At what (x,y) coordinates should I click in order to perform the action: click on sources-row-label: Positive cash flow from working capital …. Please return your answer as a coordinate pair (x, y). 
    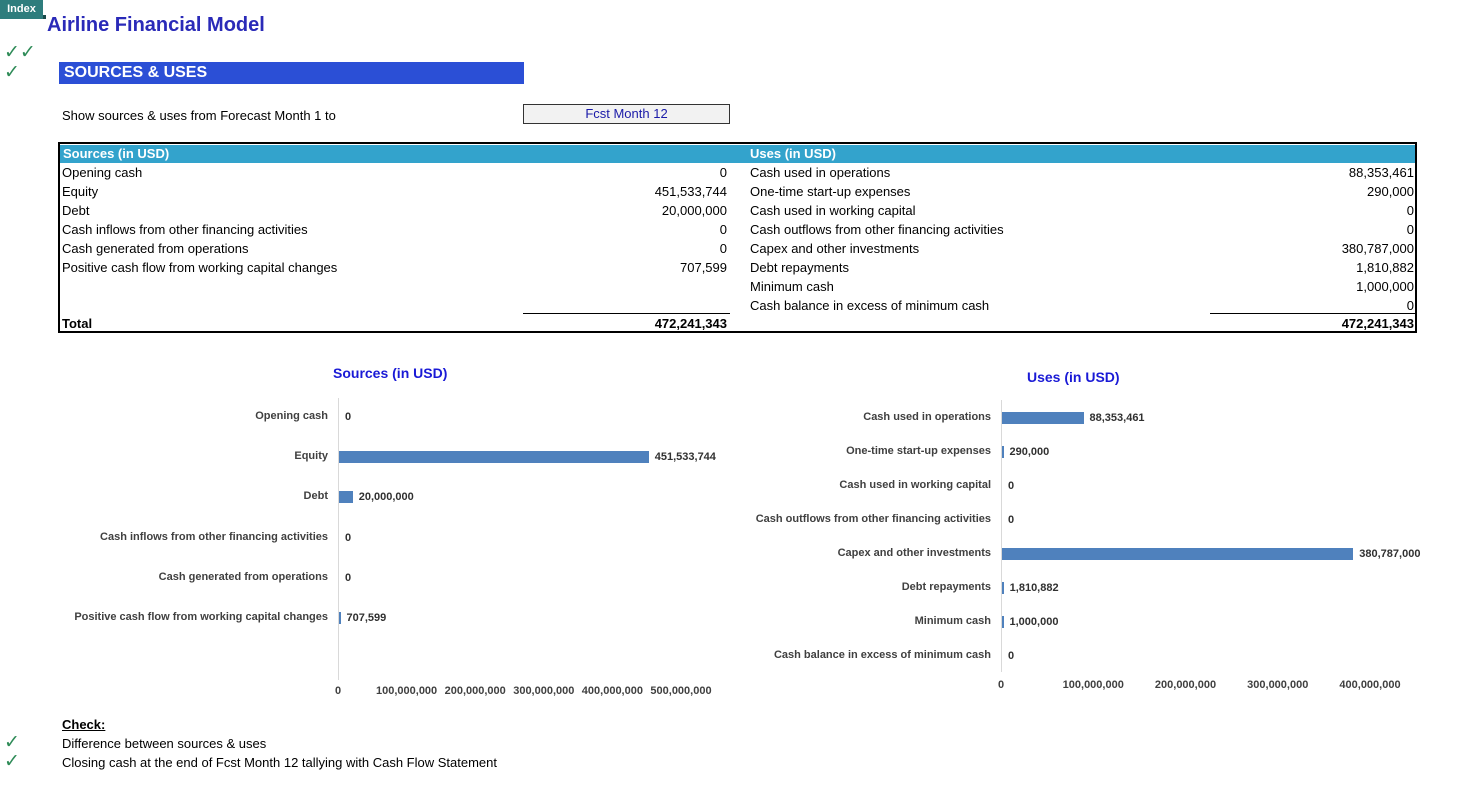
    Looking at the image, I should click on (200, 267).